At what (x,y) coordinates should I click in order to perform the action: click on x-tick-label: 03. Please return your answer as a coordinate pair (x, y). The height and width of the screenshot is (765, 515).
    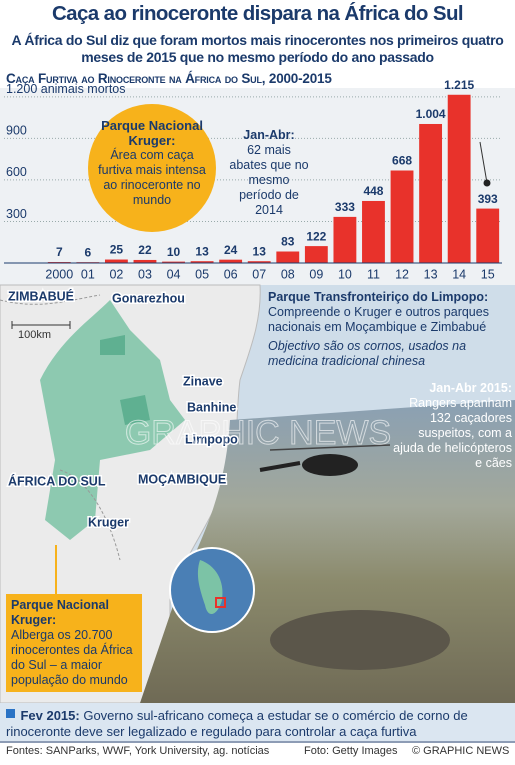
    Looking at the image, I should click on (145, 274).